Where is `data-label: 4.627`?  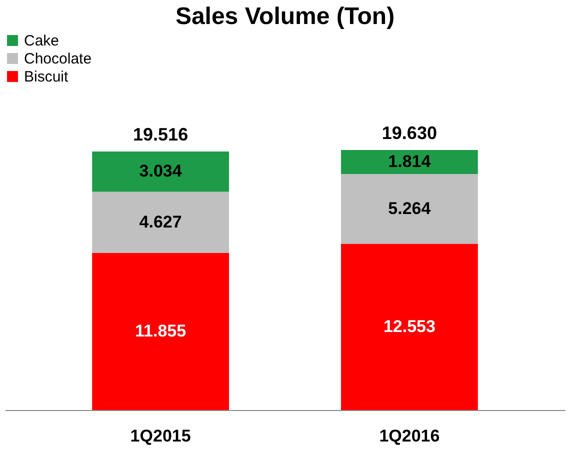
data-label: 4.627 is located at coordinates (160, 222).